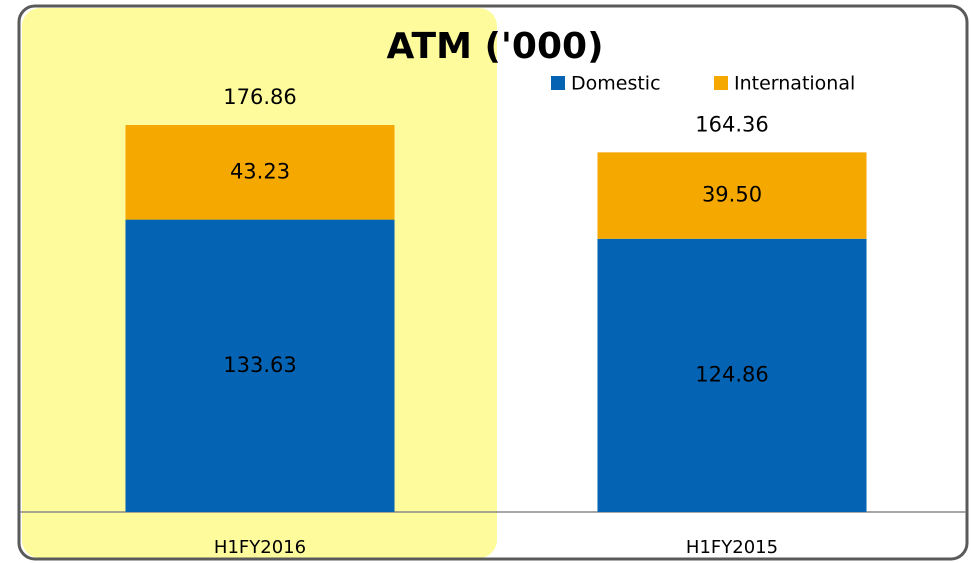 Image resolution: width=971 pixels, height=563 pixels. I want to click on chart-title: ATM ('000), so click(494, 46).